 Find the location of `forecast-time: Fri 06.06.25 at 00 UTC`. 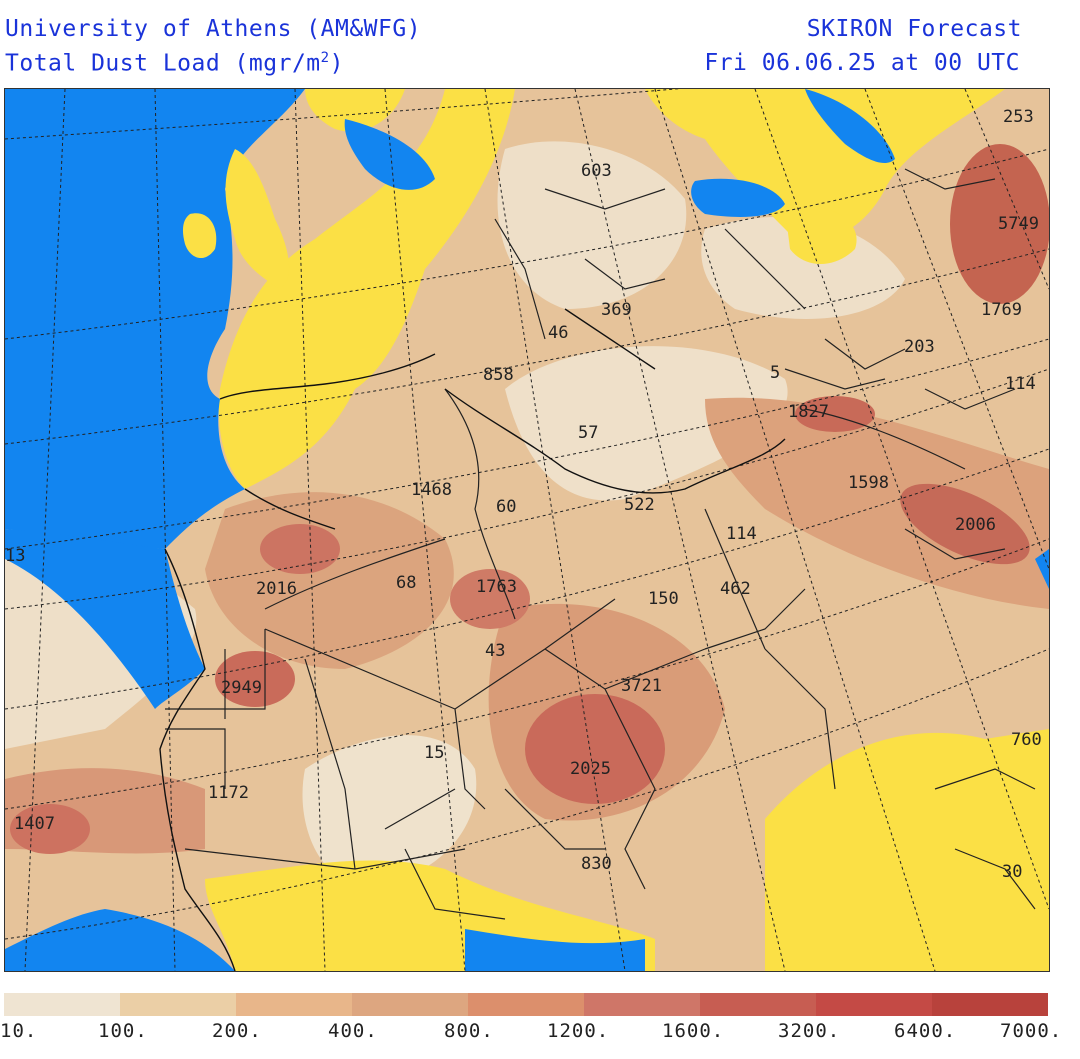

forecast-time: Fri 06.06.25 at 00 UTC is located at coordinates (862, 63).